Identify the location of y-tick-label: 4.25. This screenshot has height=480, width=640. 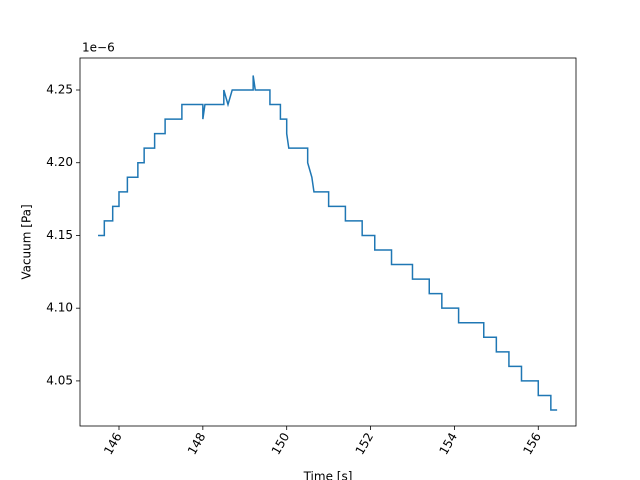
(59, 90).